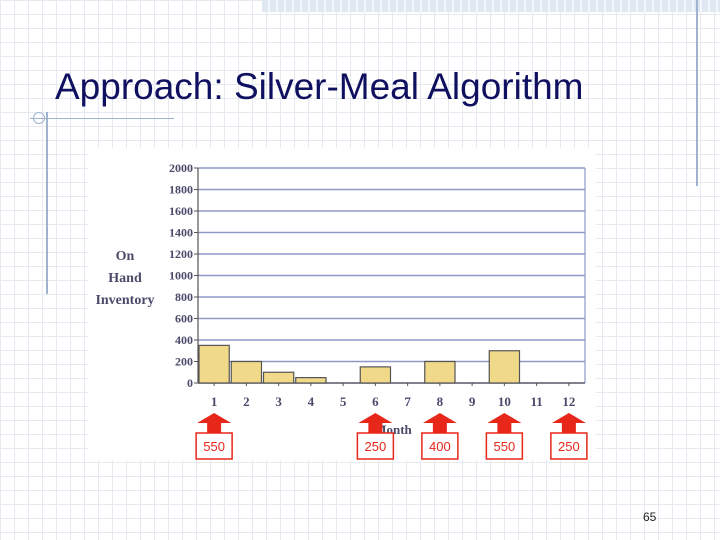 The image size is (720, 540). What do you see at coordinates (214, 401) in the screenshot?
I see `x-tick-label: 1` at bounding box center [214, 401].